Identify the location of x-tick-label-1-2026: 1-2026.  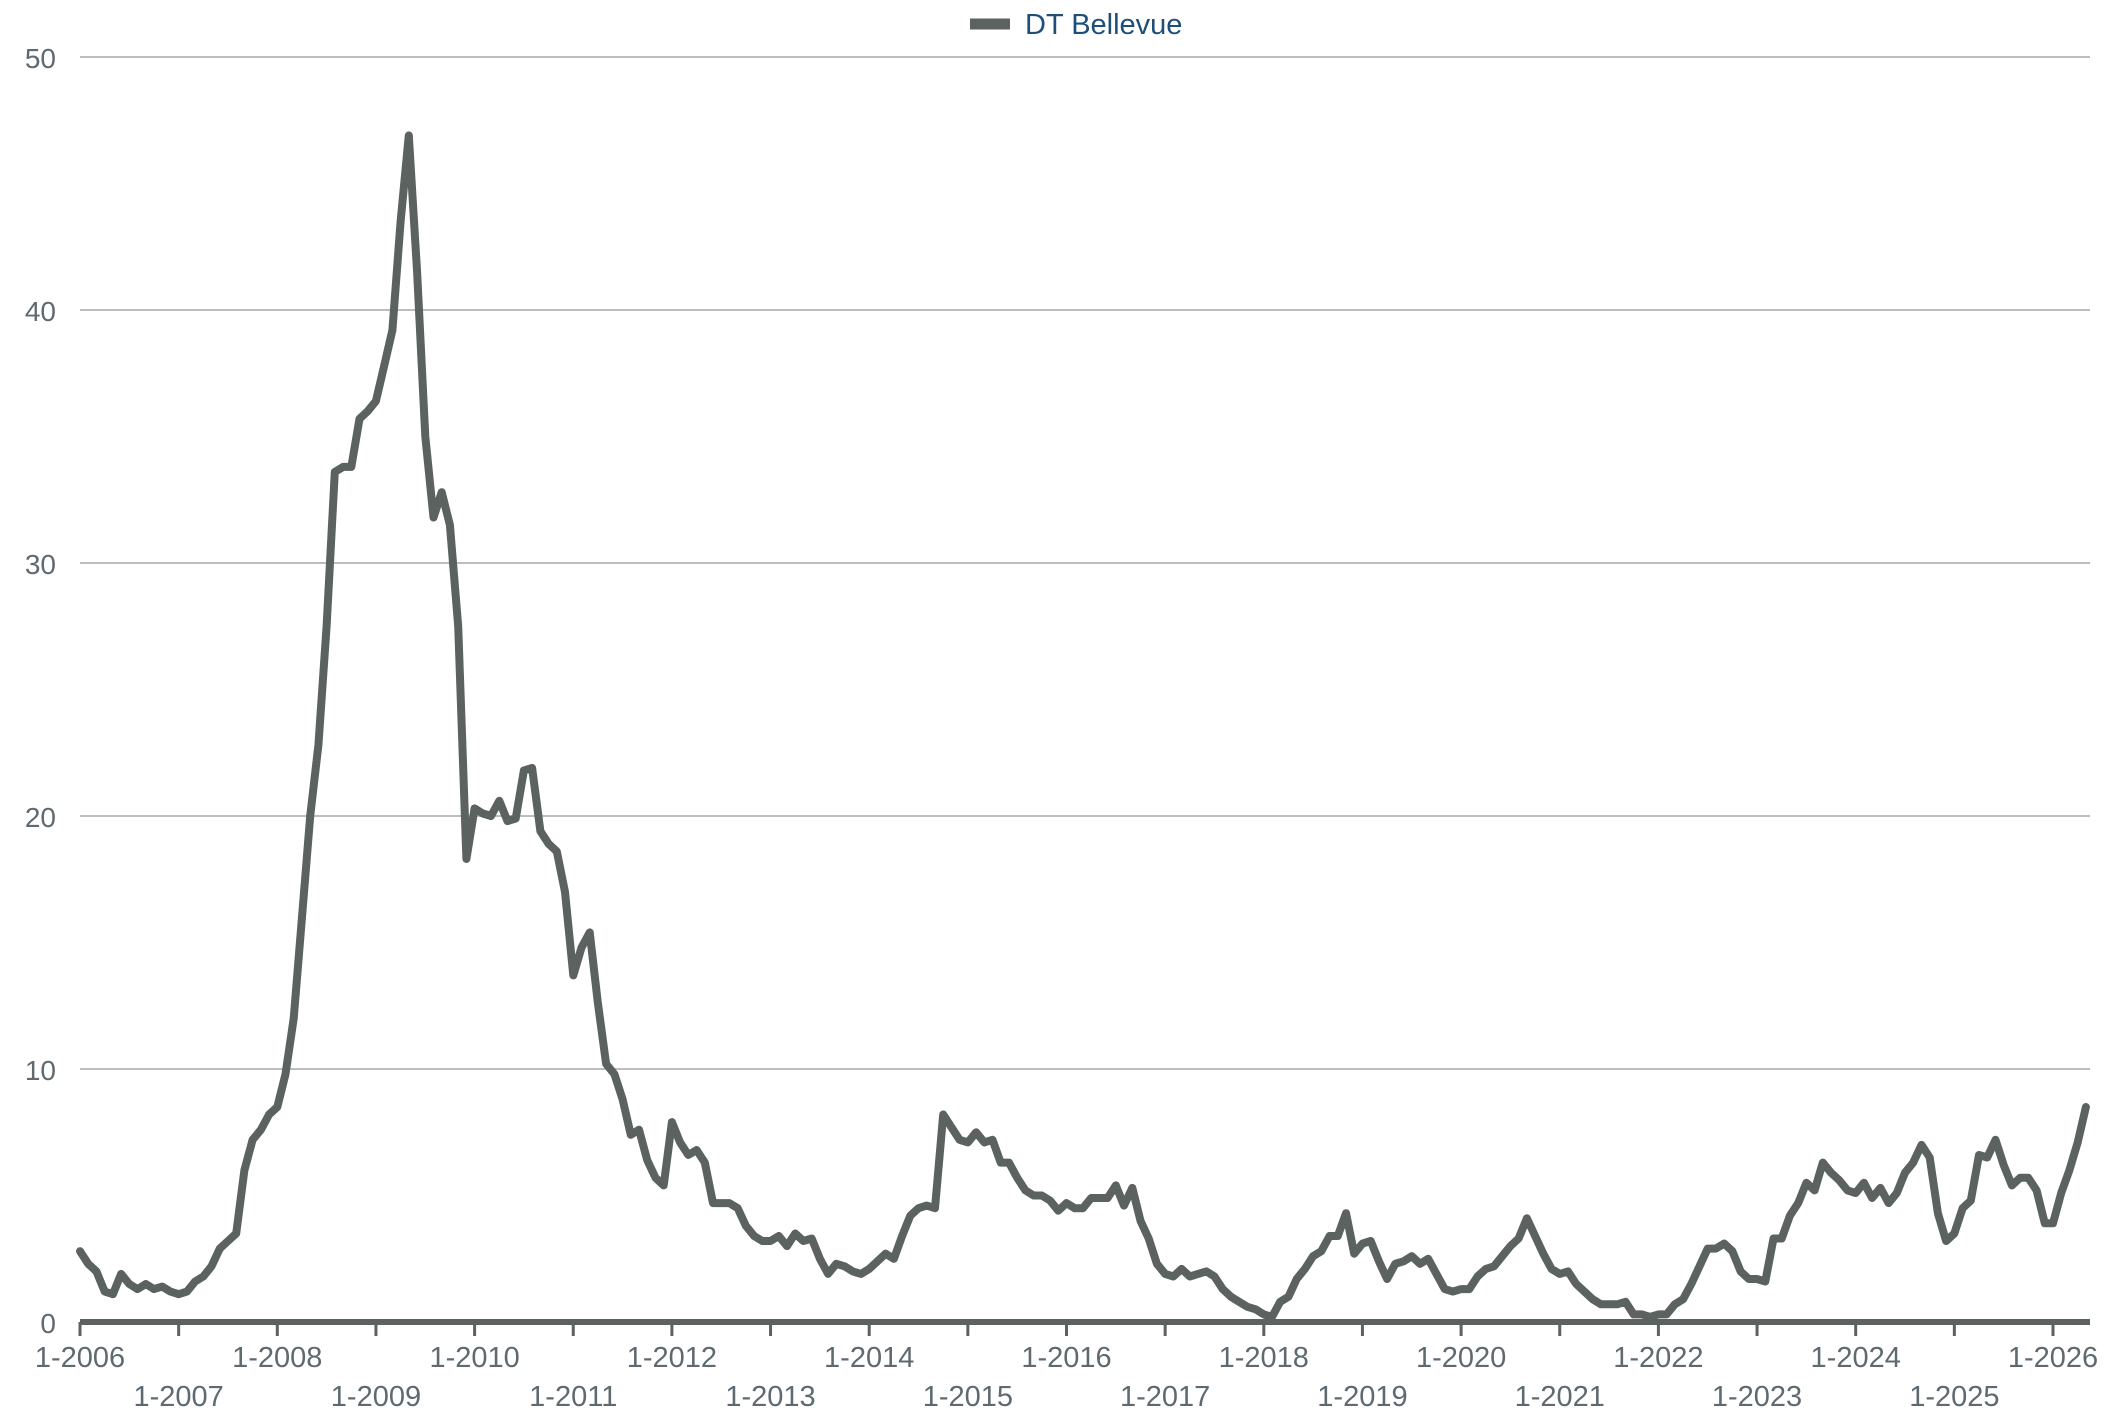
(2053, 1358).